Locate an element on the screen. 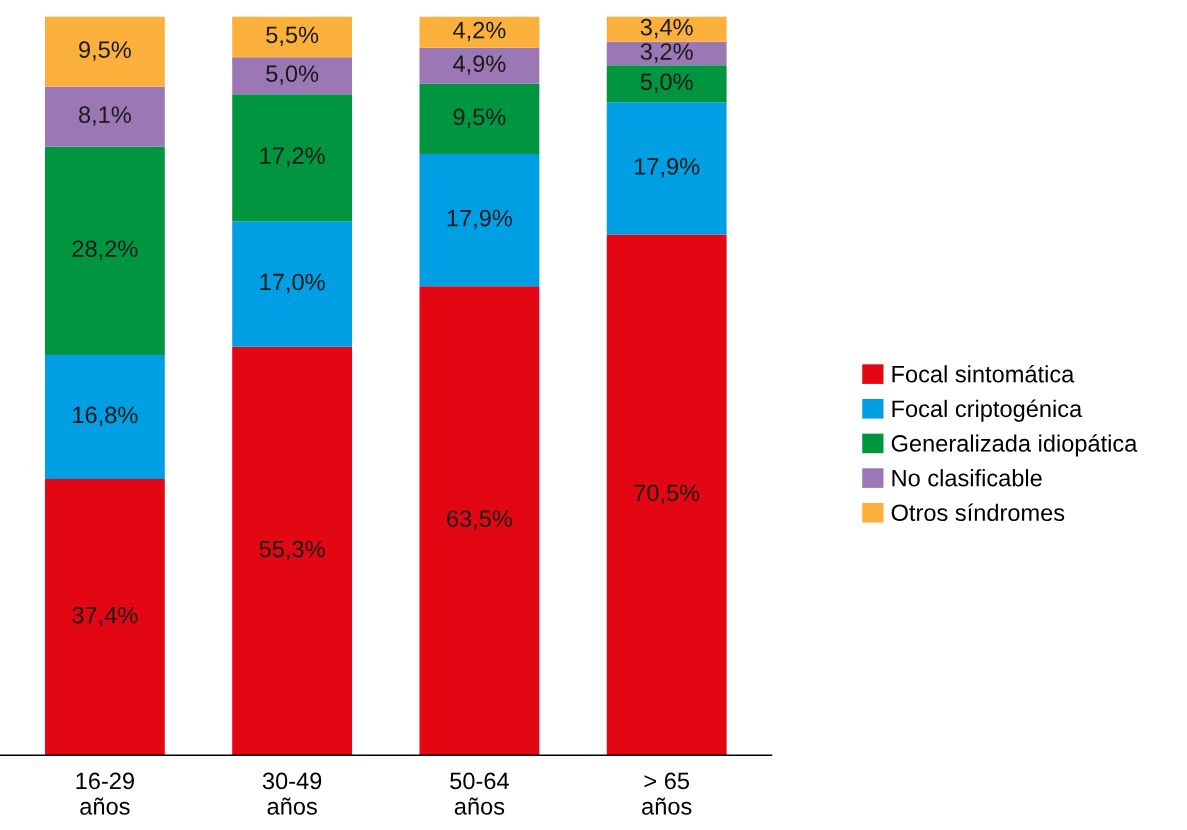 Image resolution: width=1187 pixels, height=830 pixels. data-label: 70,5% is located at coordinates (667, 494).